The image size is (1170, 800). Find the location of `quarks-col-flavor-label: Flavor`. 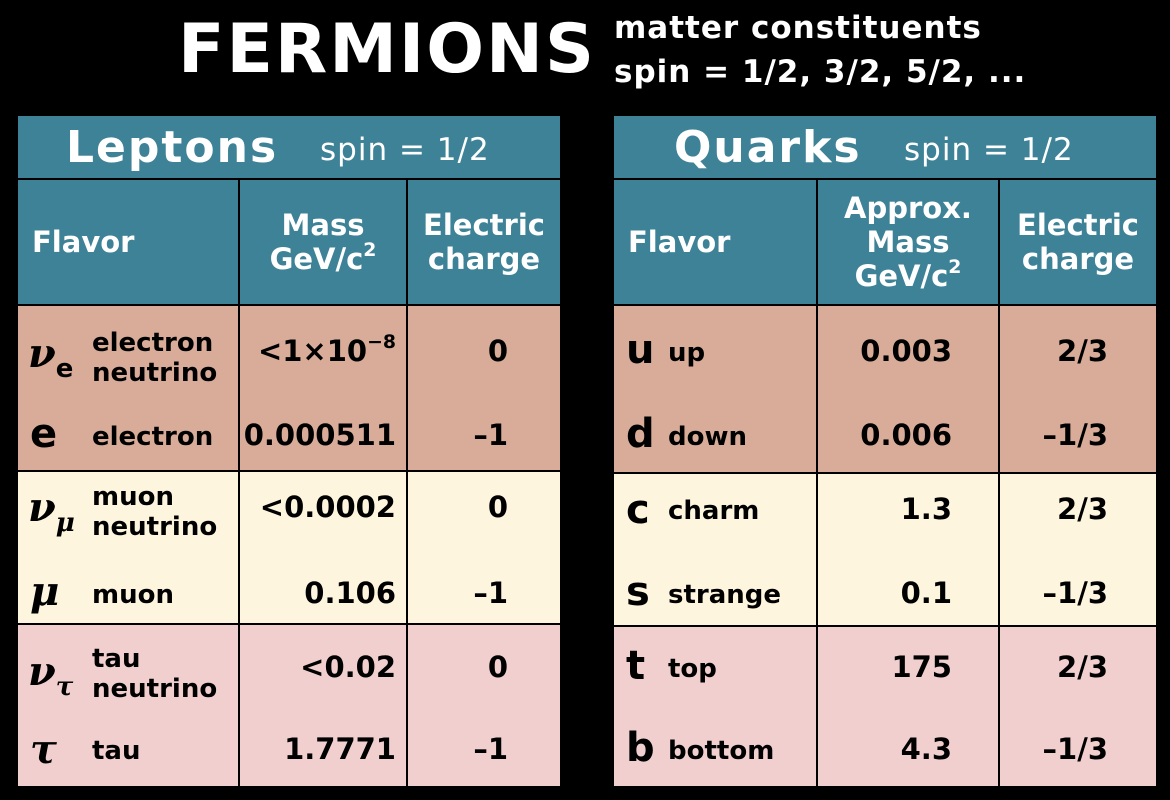

quarks-col-flavor-label: Flavor is located at coordinates (679, 242).